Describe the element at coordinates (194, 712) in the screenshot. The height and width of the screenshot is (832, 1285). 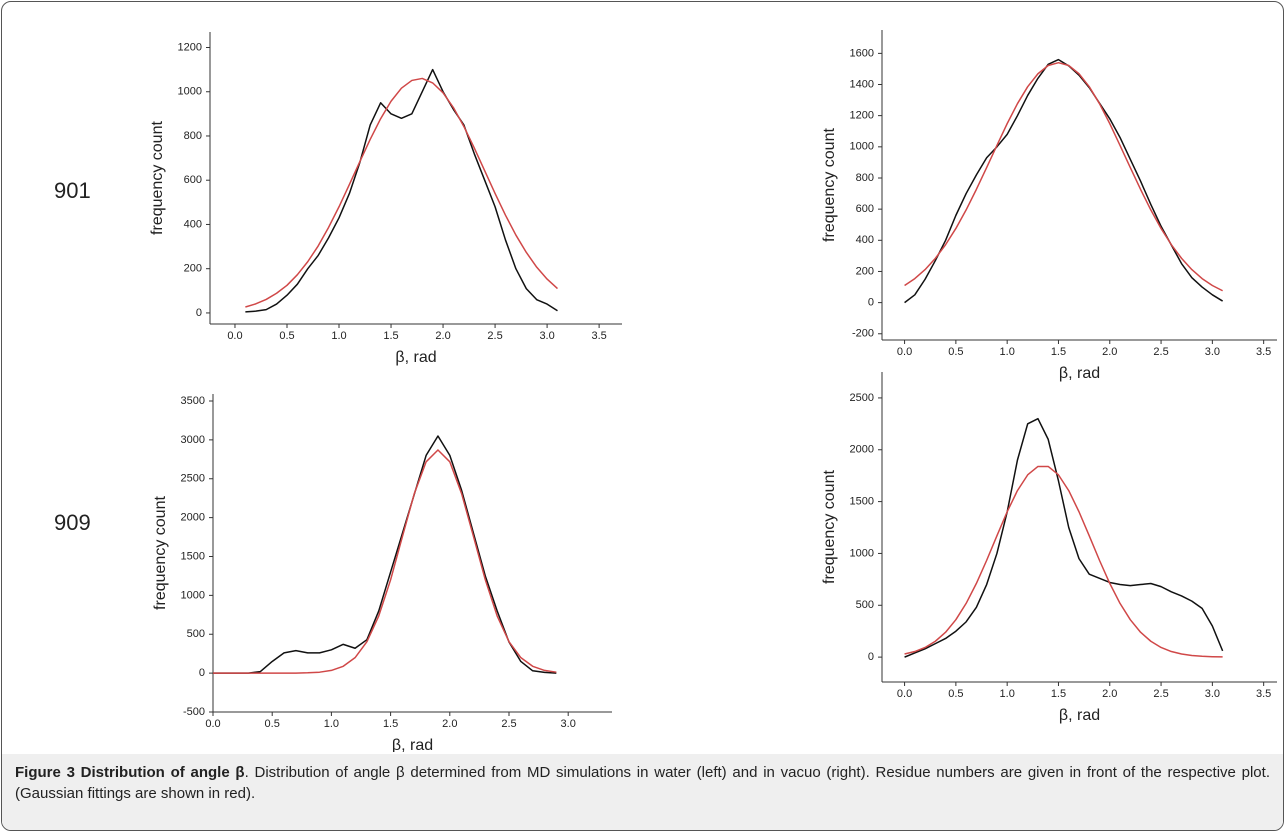
I see `y-tick-label: -500` at that location.